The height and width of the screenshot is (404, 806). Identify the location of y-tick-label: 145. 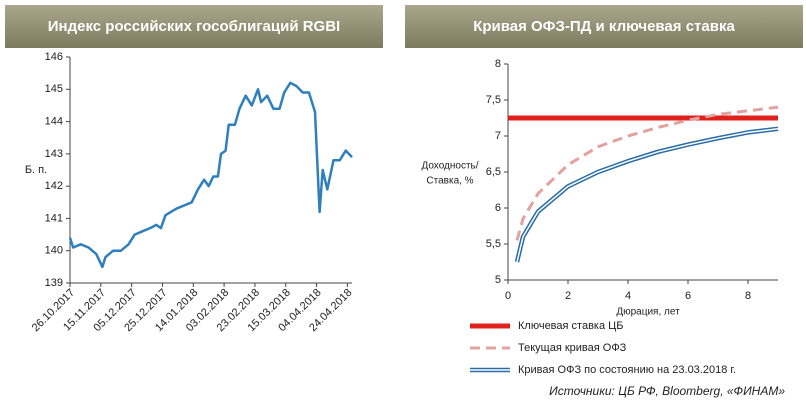
(54, 89).